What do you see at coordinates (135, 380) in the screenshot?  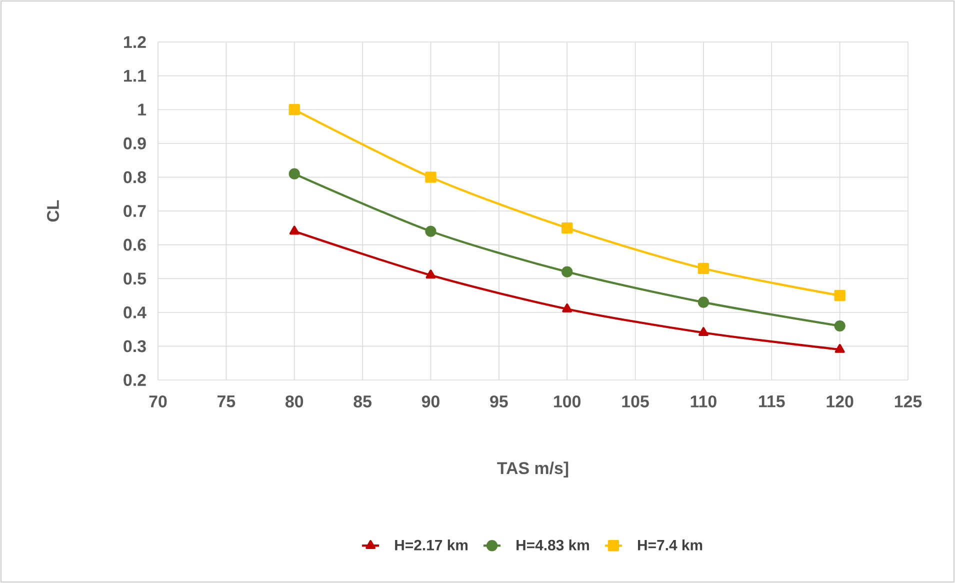 I see `y-tick-label: 0.2` at bounding box center [135, 380].